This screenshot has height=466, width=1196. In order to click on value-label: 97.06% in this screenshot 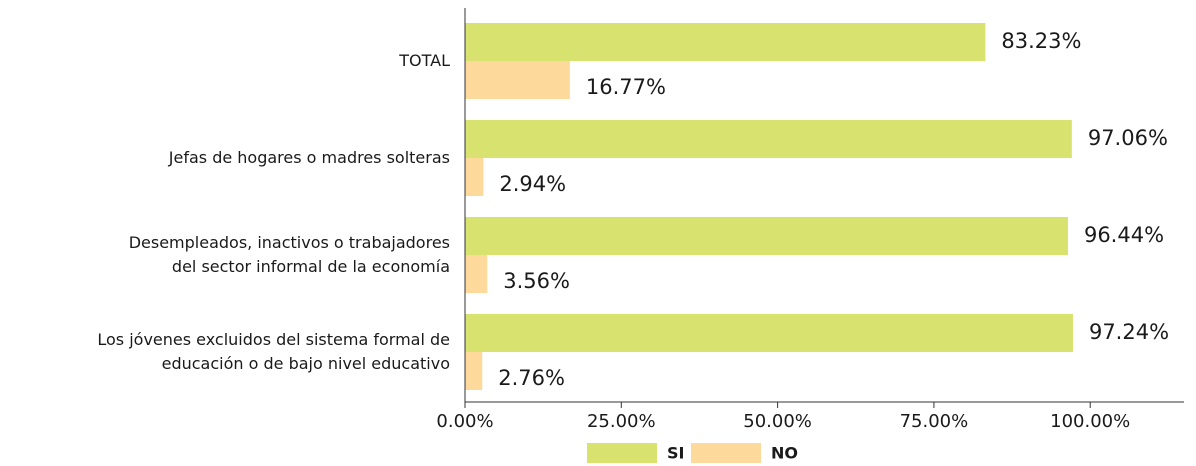, I will do `click(1128, 138)`.